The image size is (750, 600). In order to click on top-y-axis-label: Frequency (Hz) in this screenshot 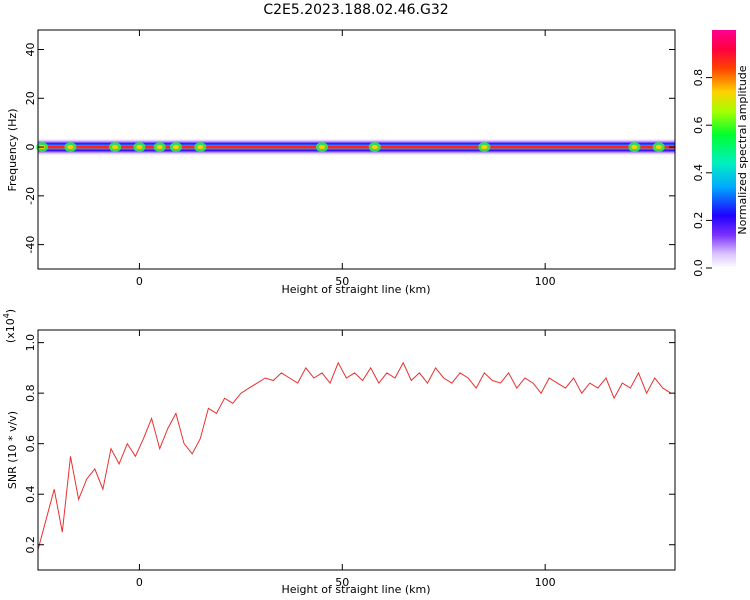, I will do `click(12, 150)`.